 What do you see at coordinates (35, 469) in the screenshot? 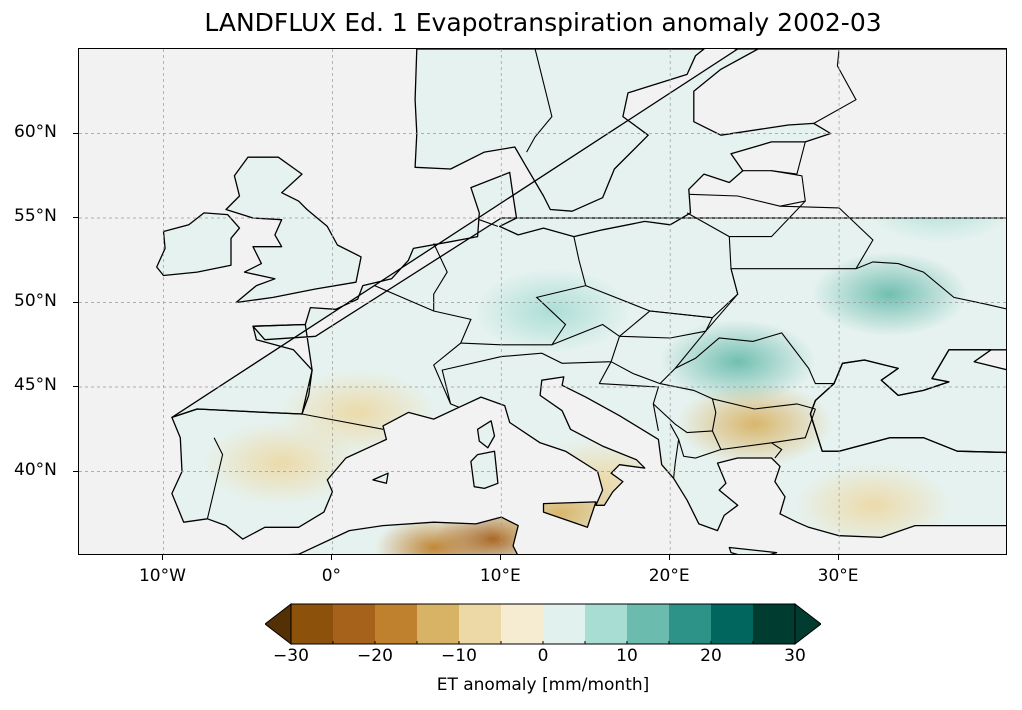
I see `lat-tick-label: 40°N` at bounding box center [35, 469].